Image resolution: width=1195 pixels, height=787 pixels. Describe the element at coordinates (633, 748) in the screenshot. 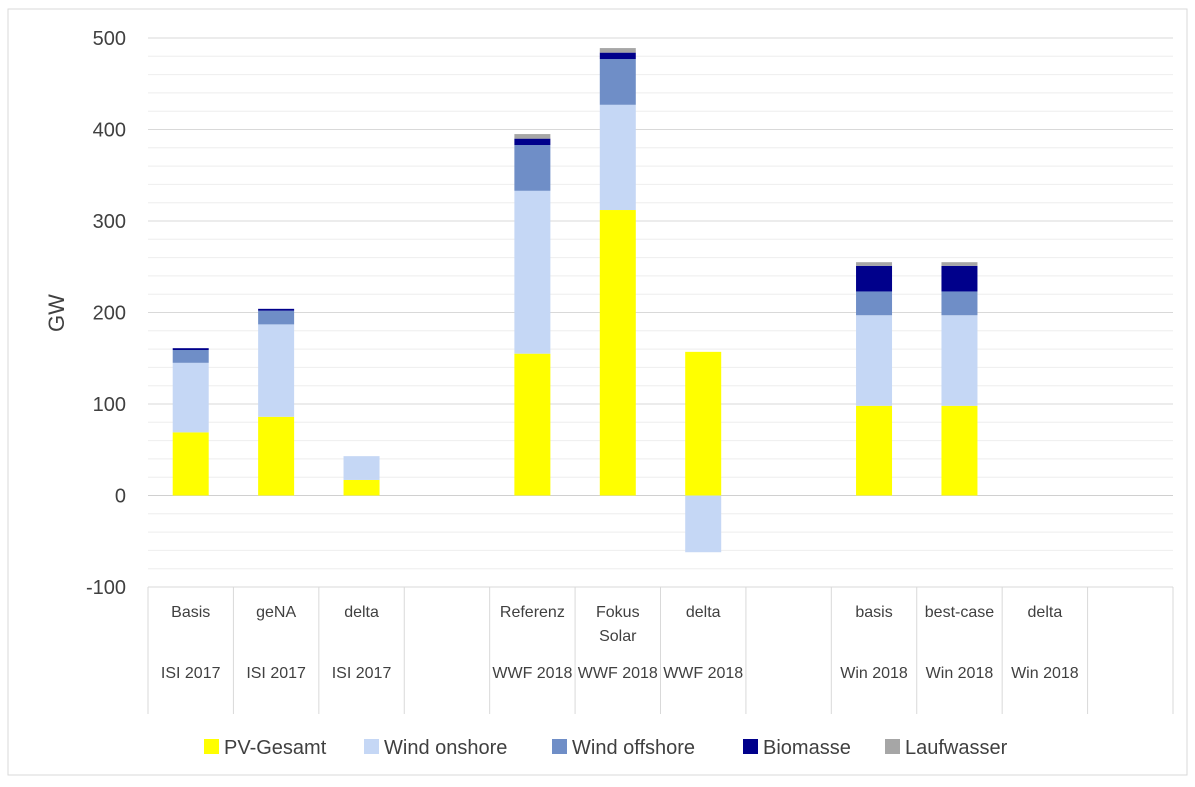

I see `legend-label: Wind offshore` at that location.